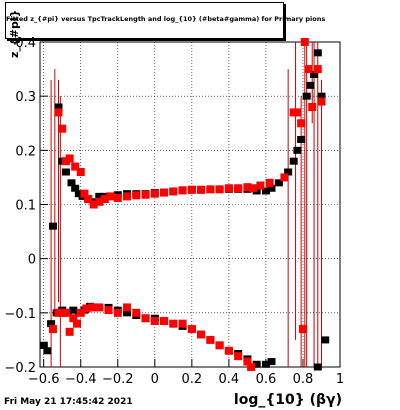  What do you see at coordinates (229, 379) in the screenshot?
I see `x-tick-label: 0.4` at bounding box center [229, 379].